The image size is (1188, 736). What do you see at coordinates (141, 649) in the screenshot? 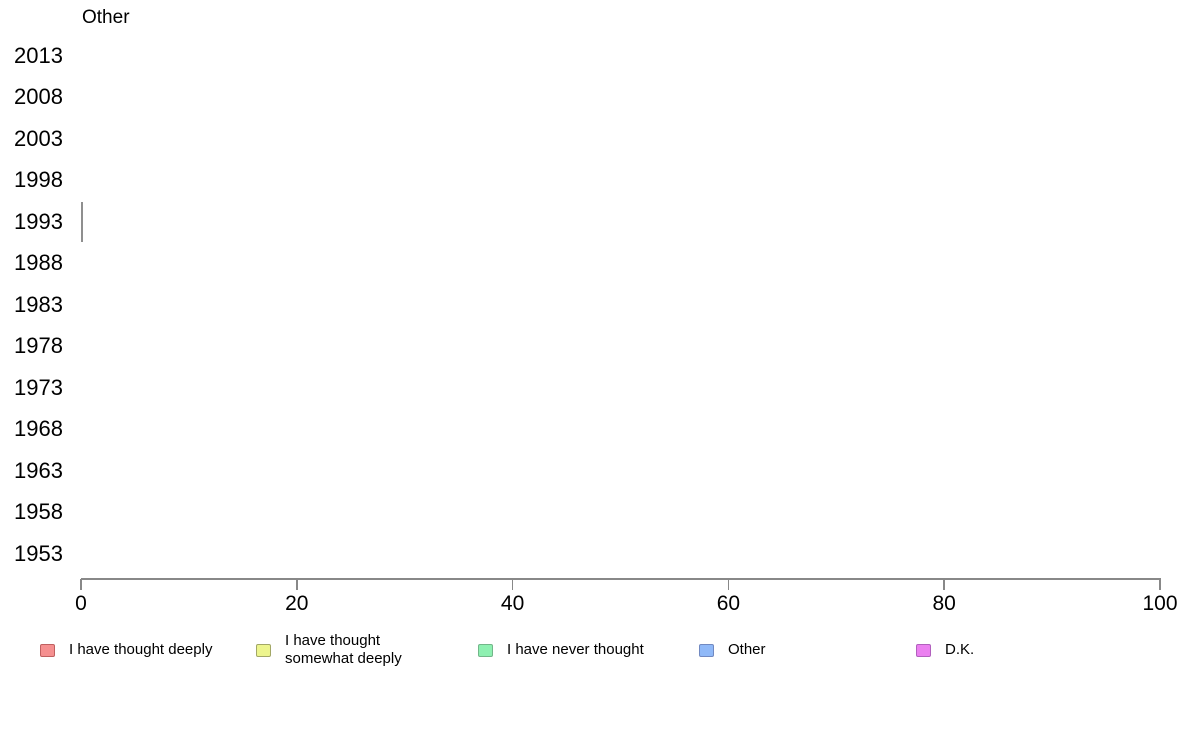
I see `legend-label: I have thought deeply` at bounding box center [141, 649].